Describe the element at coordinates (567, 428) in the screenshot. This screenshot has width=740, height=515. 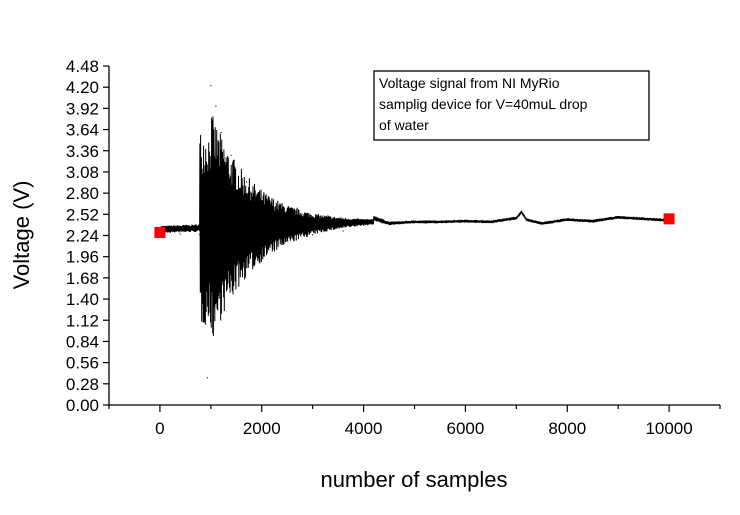
I see `x-tick-label: 8000` at that location.